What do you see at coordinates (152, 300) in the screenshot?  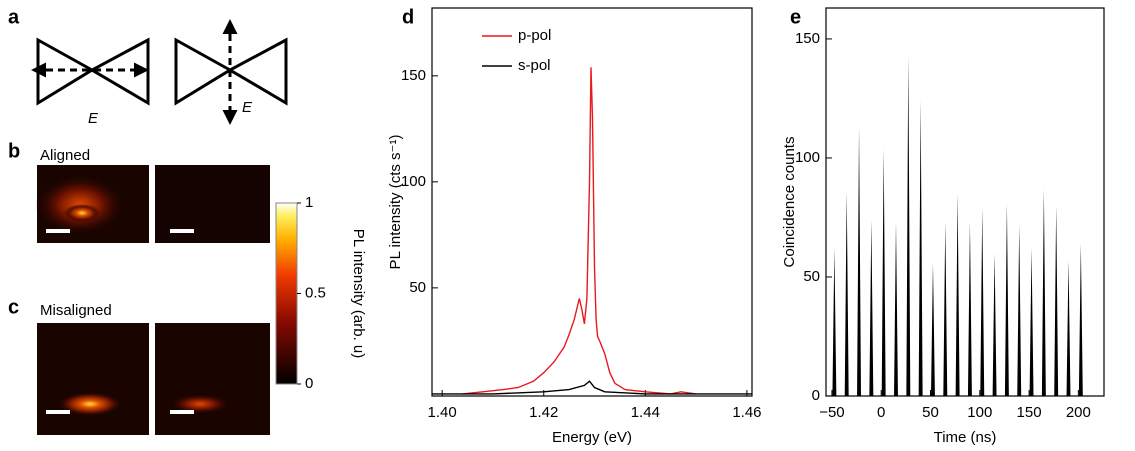 I see `pl-maps` at bounding box center [152, 300].